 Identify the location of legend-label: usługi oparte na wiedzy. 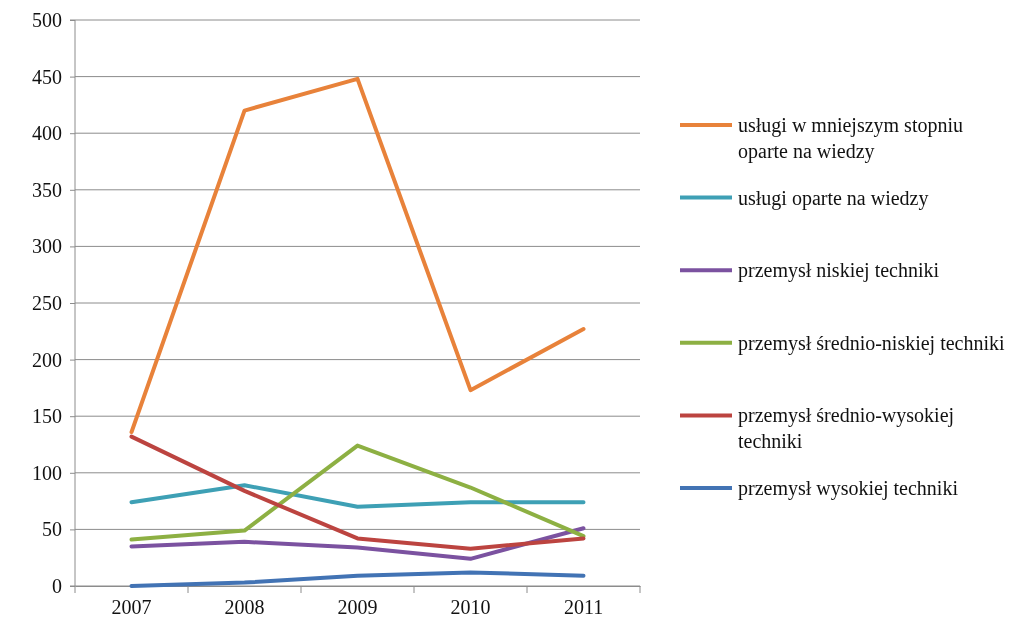
(833, 198).